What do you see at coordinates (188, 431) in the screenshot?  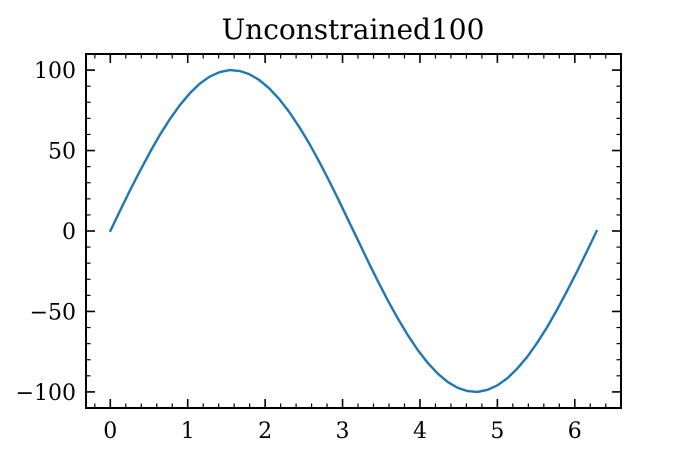 I see `x-tick-label: 1` at bounding box center [188, 431].